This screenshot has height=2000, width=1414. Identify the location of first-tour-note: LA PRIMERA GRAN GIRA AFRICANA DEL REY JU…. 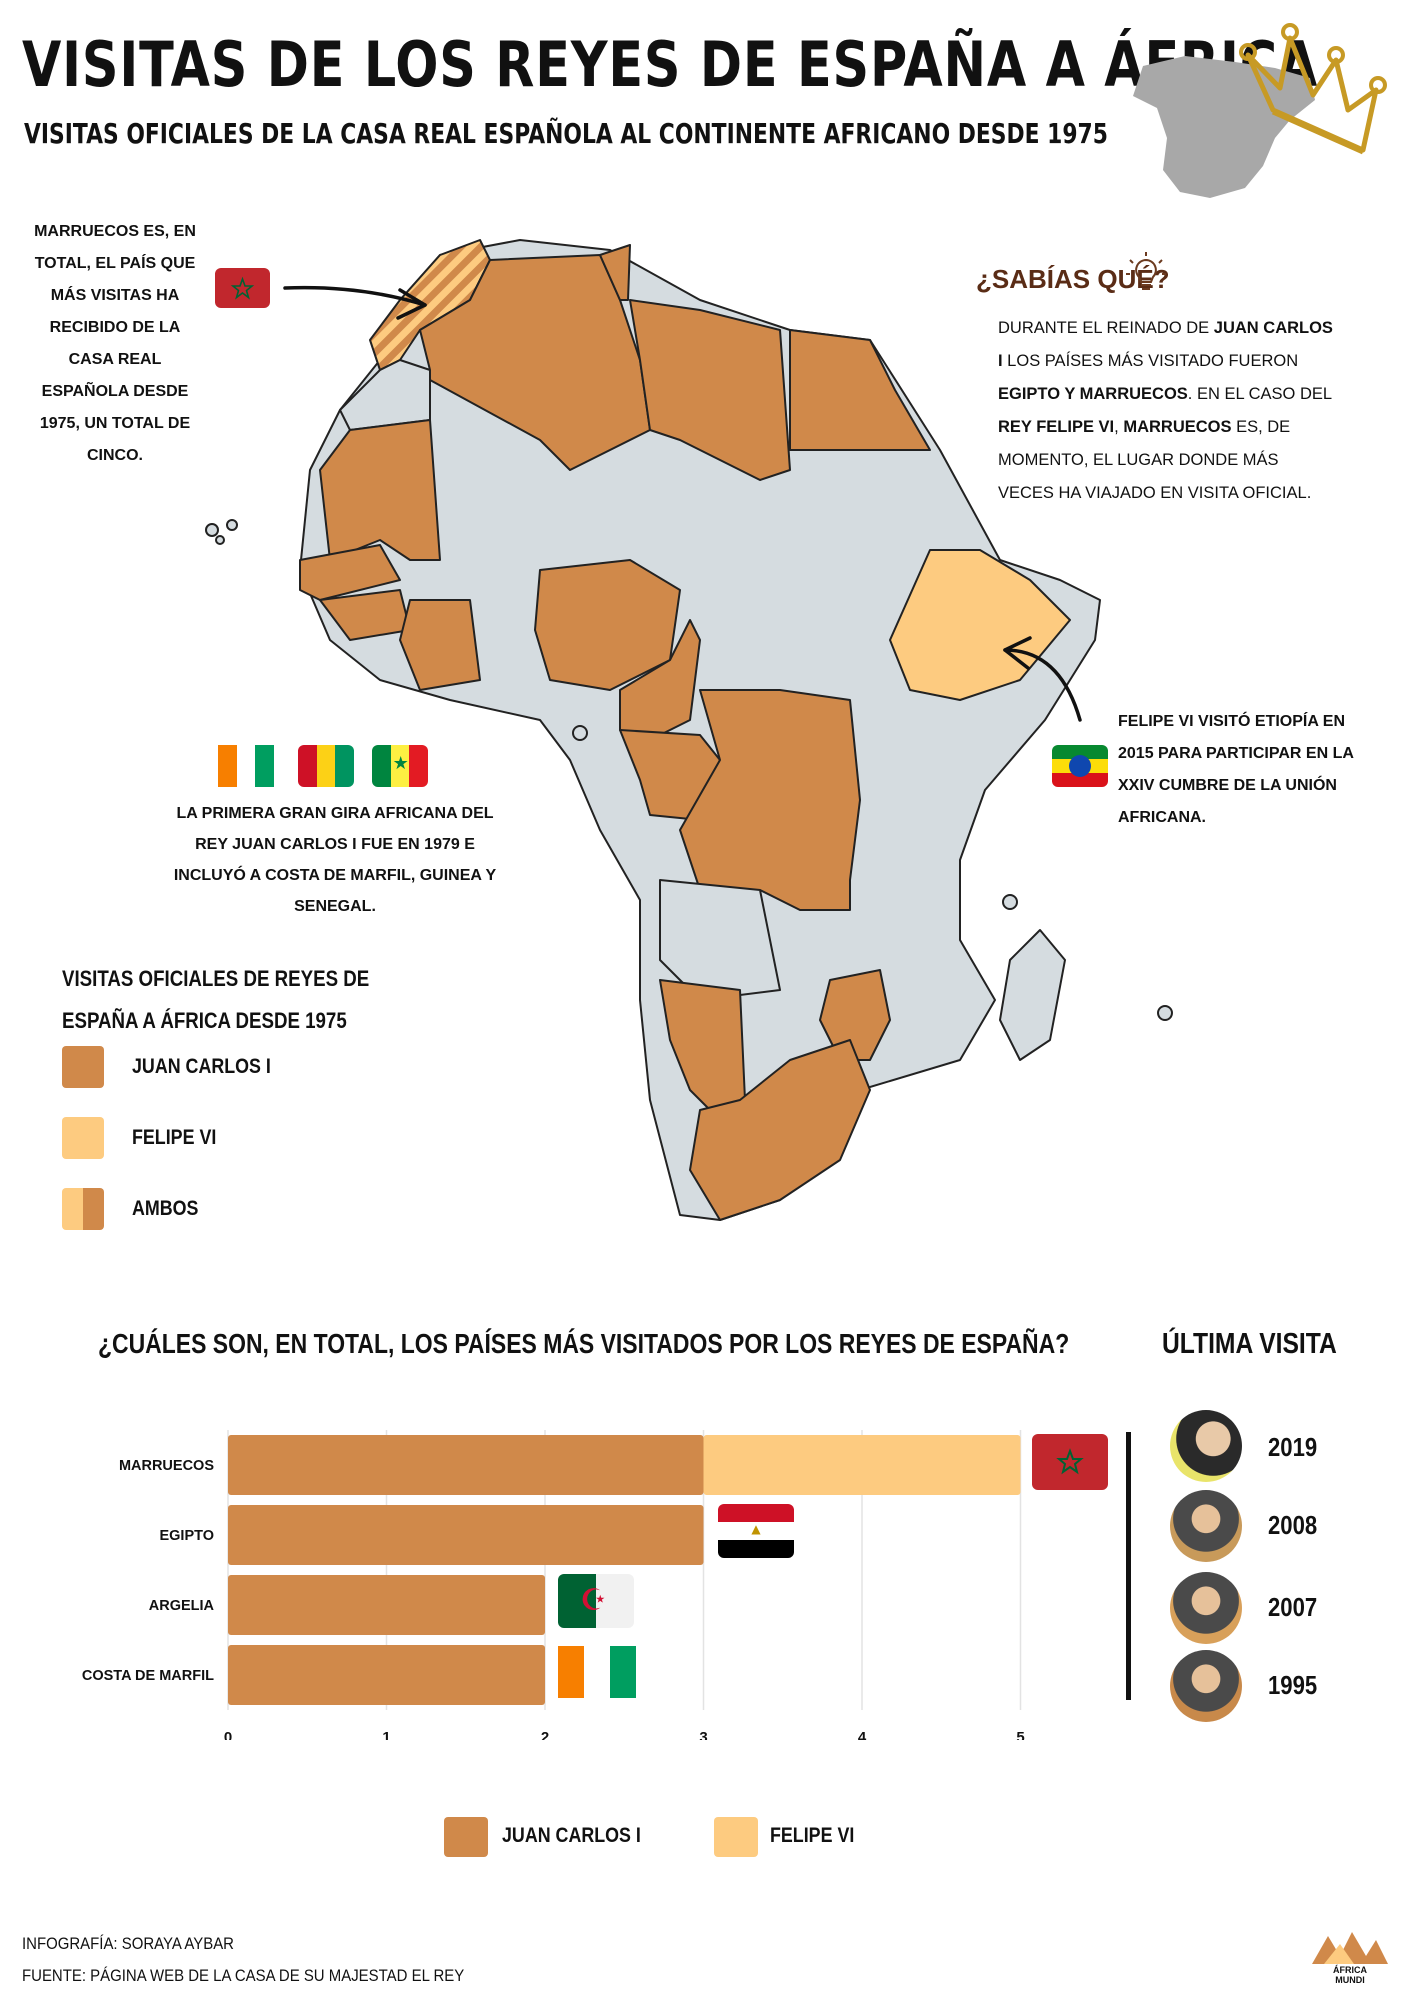
(335, 860).